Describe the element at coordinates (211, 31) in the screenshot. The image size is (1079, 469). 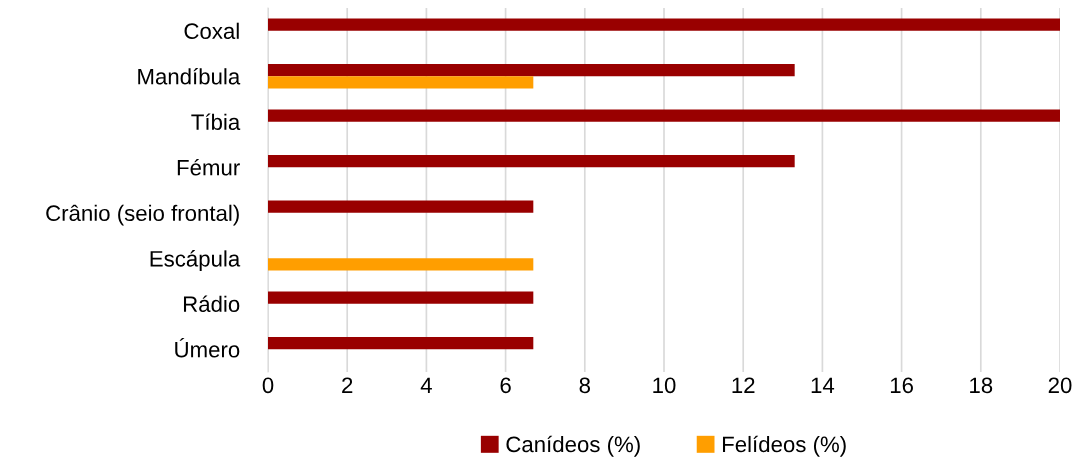
I see `y-tick-label: Coxal` at that location.